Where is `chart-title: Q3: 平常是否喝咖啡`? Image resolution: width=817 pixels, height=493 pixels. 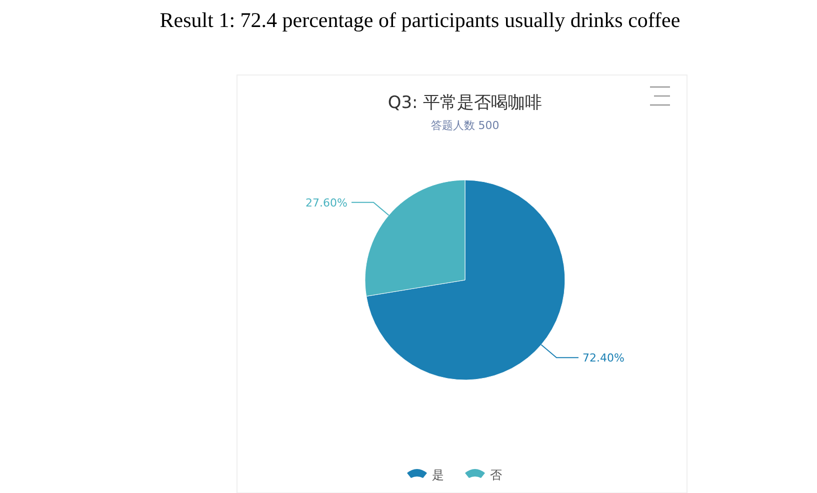
chart-title: Q3: 平常是否喝咖啡 is located at coordinates (465, 103).